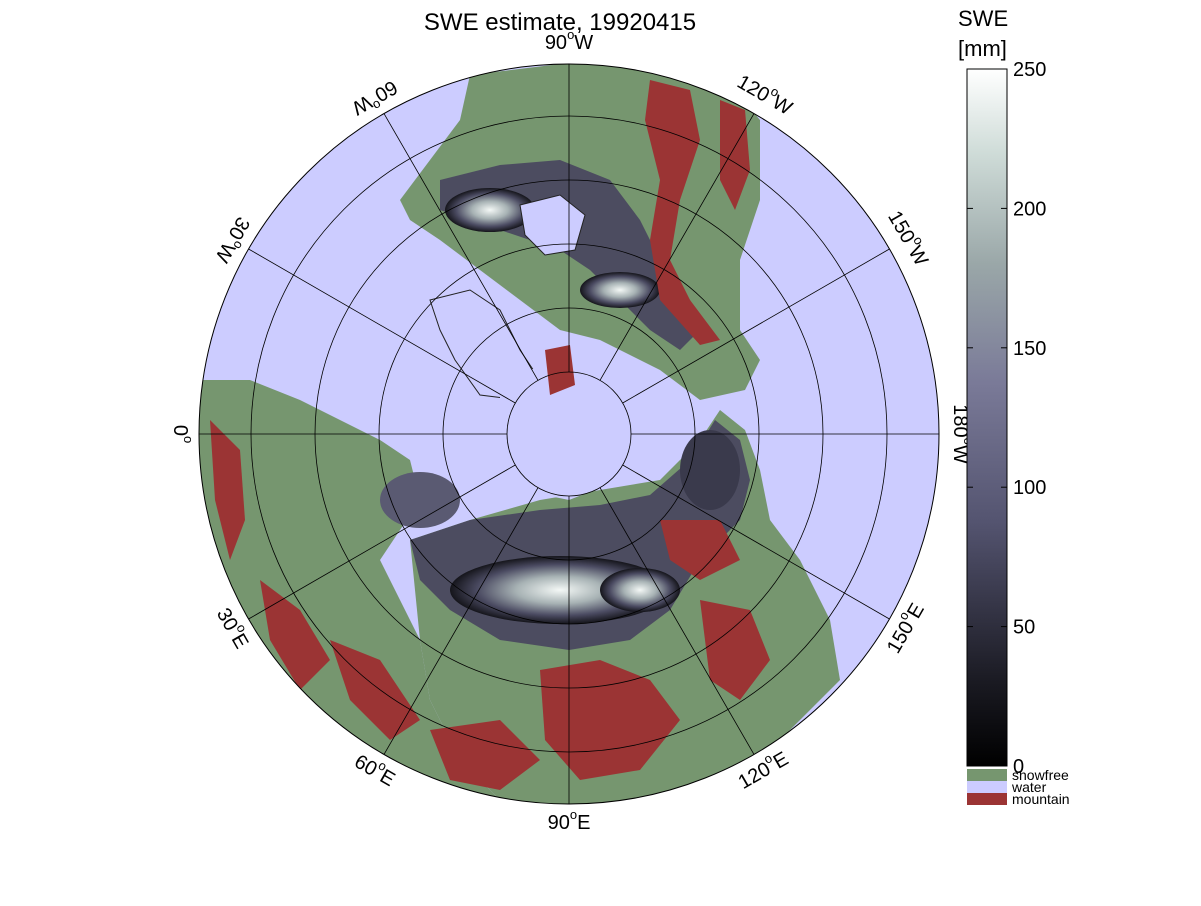 The height and width of the screenshot is (906, 1201). Describe the element at coordinates (1041, 799) in the screenshot. I see `category-label-mountain: mountain` at that location.